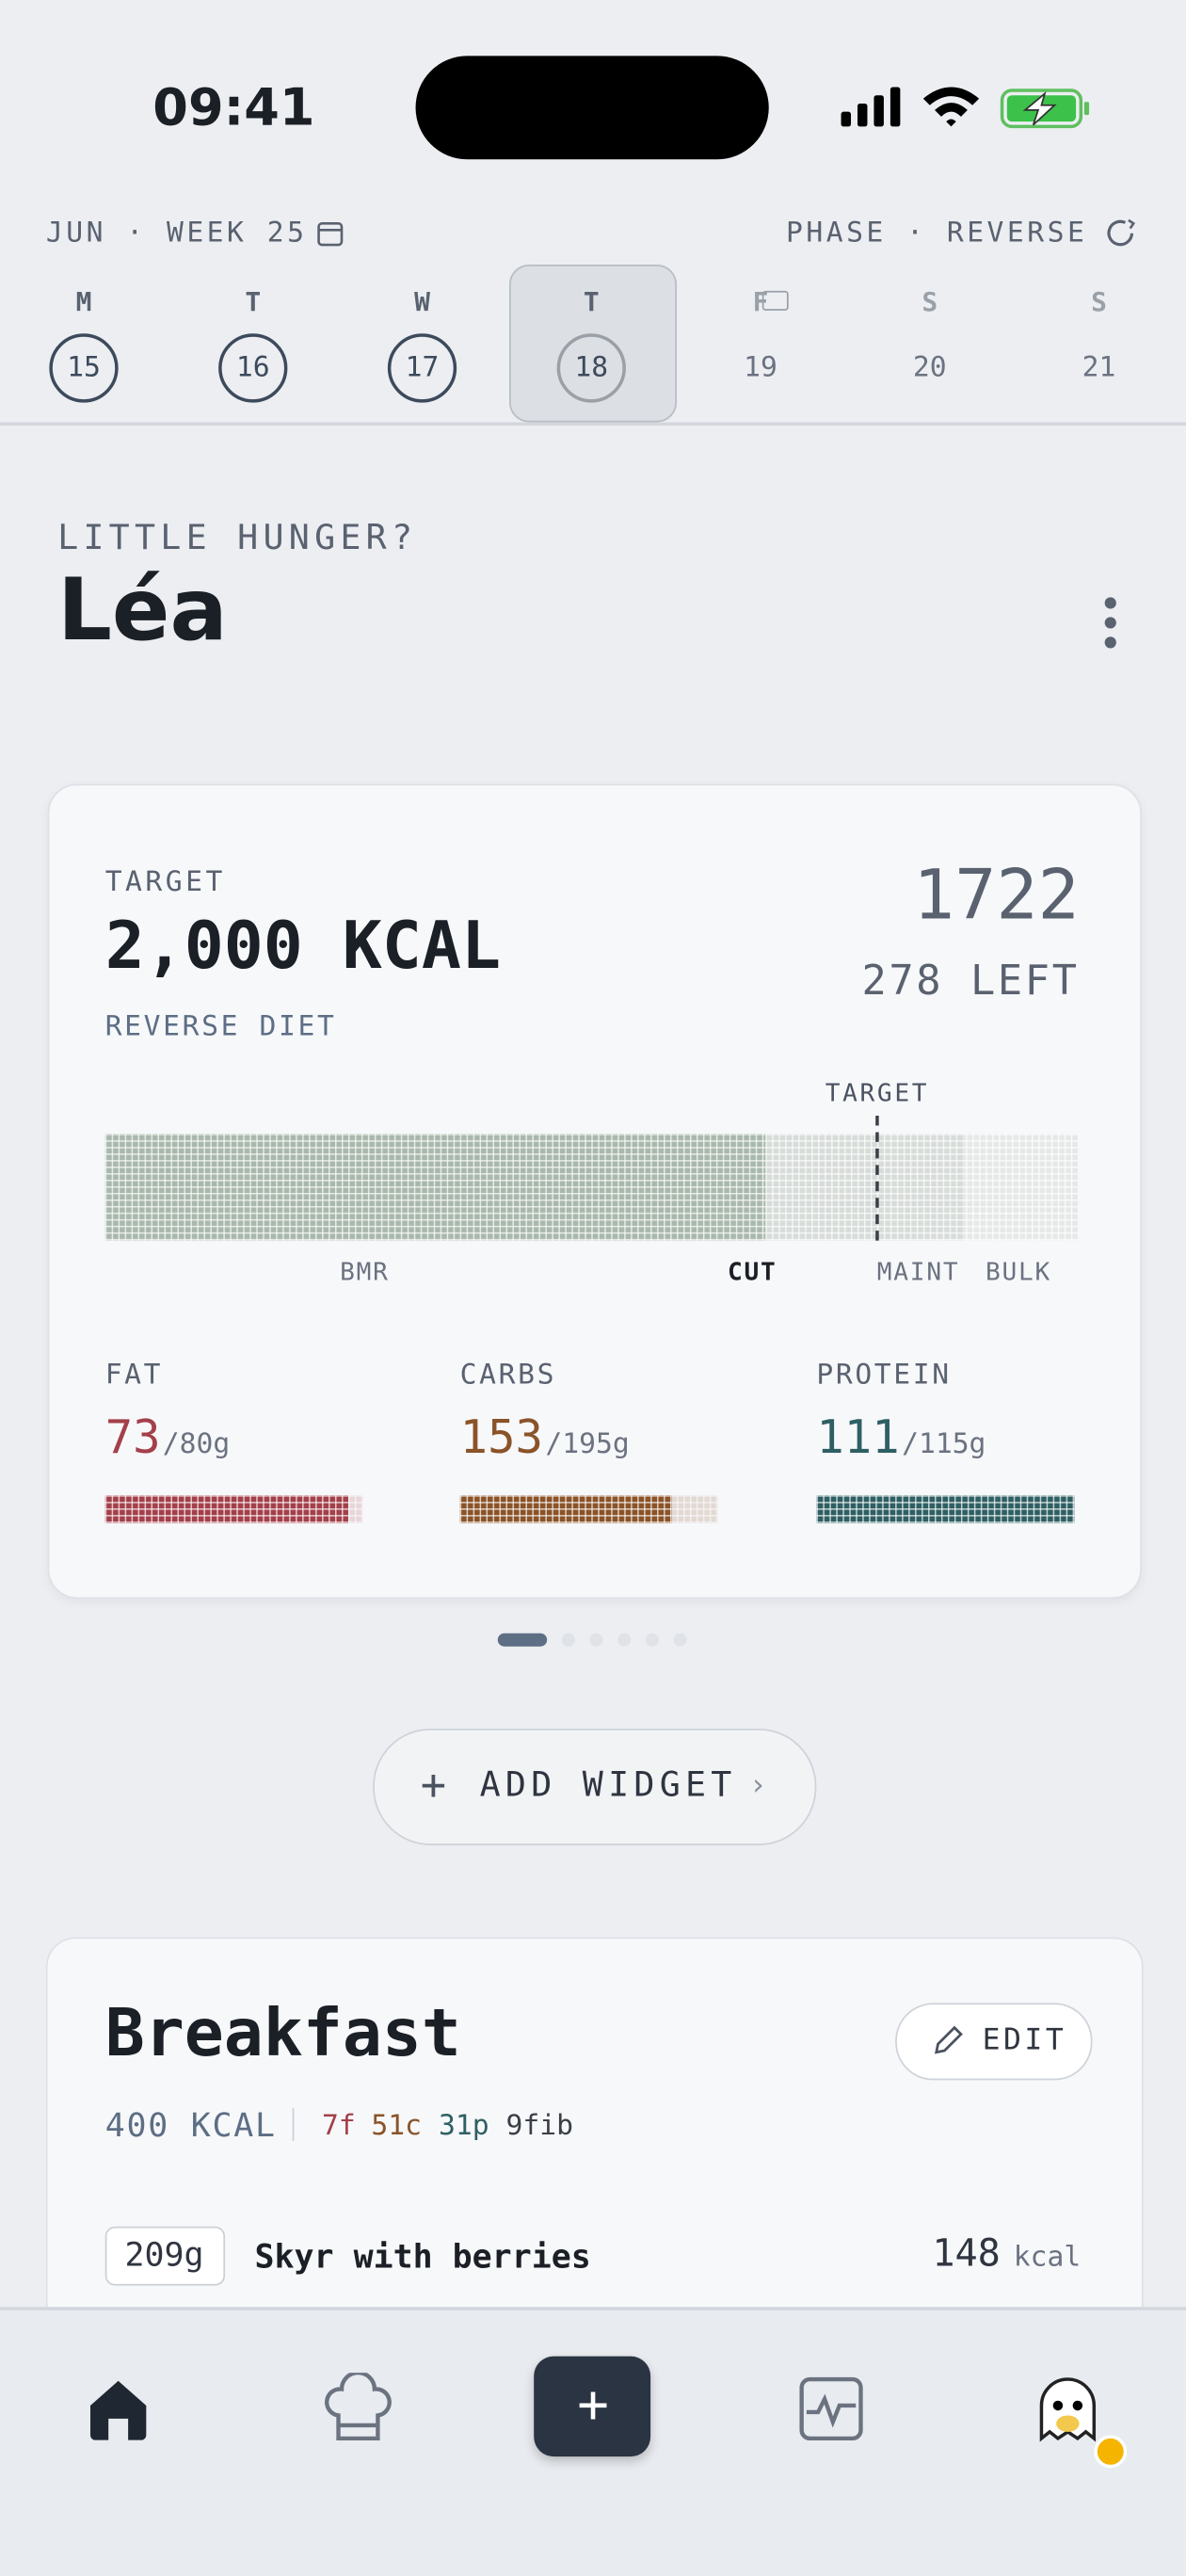  What do you see at coordinates (302, 947) in the screenshot?
I see `target-value: 2,000 KCAL` at bounding box center [302, 947].